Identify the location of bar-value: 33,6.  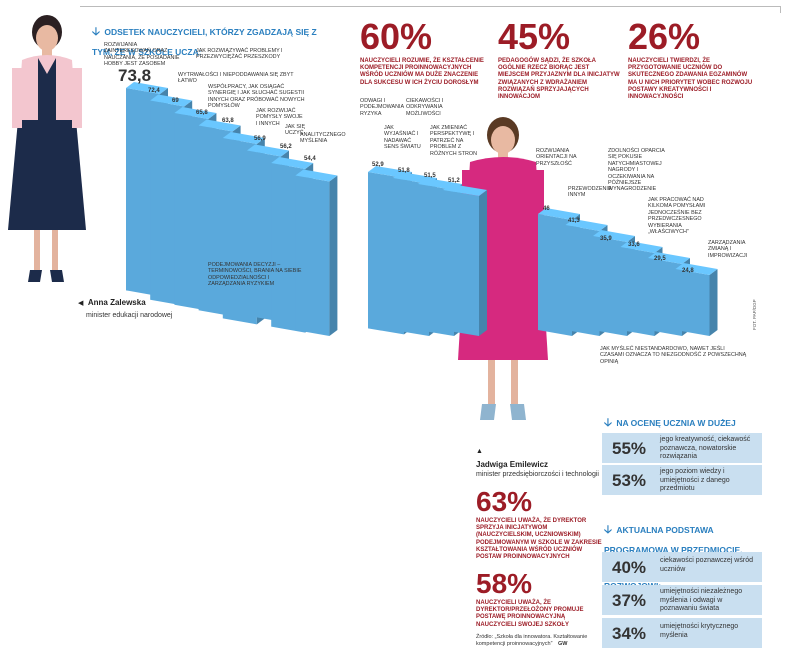
(634, 245).